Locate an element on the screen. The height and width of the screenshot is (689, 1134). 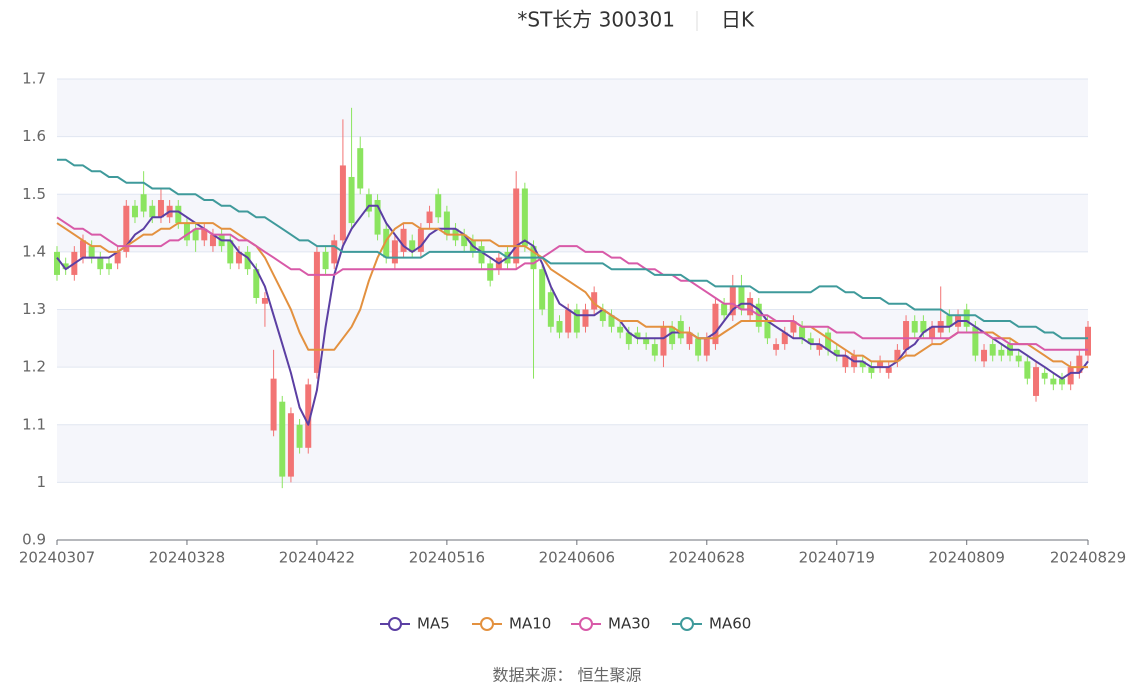
chart-title: *ST长方 300301 is located at coordinates (596, 20).